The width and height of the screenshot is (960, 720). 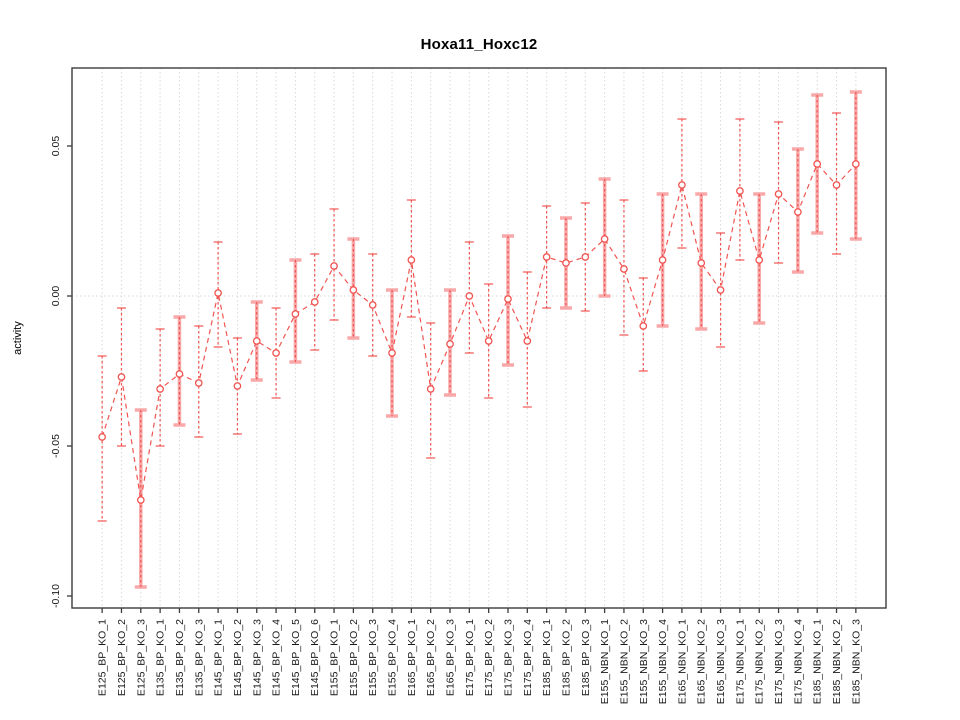 What do you see at coordinates (335, 657) in the screenshot?
I see `x-tick-label: E155_BP_KO_1` at bounding box center [335, 657].